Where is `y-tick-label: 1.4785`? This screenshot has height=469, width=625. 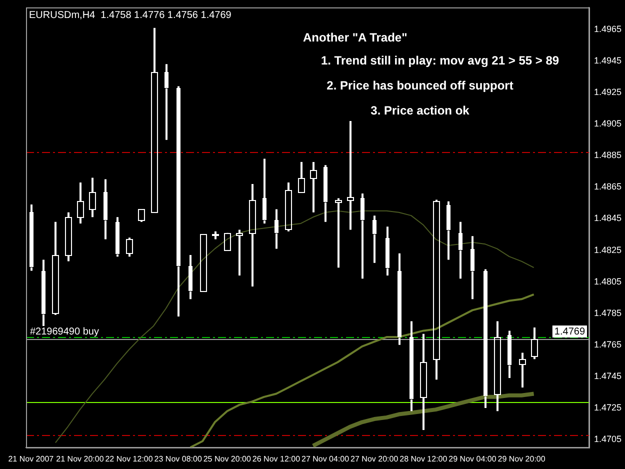
y-tick-label: 1.4785 is located at coordinates (608, 313).